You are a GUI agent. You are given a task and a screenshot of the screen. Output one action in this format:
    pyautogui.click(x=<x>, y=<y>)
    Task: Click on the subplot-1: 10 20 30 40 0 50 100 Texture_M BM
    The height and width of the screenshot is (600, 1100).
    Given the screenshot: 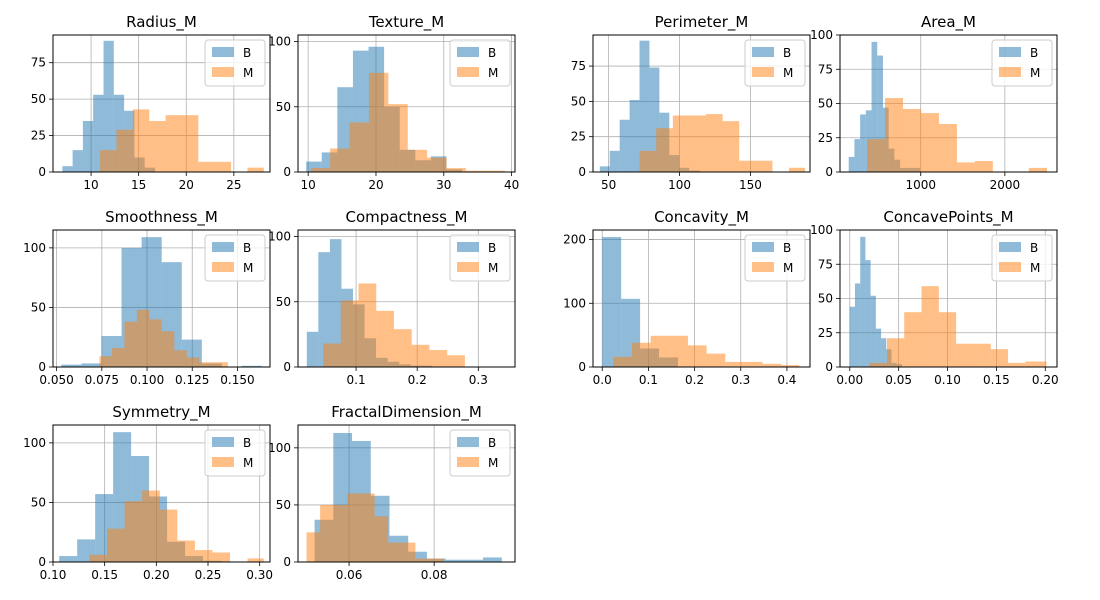 What is the action you would take?
    pyautogui.click(x=393, y=102)
    